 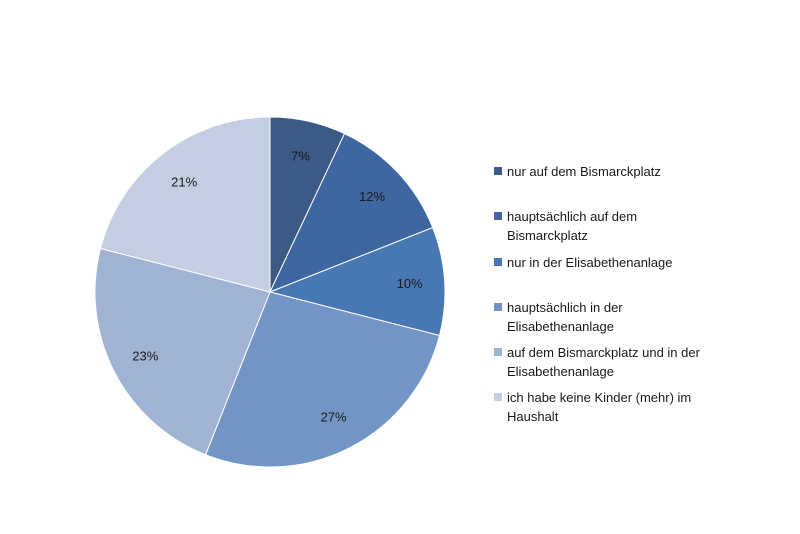 I want to click on legend-item-3: nur in der Elisabethenanlage, so click(x=639, y=262).